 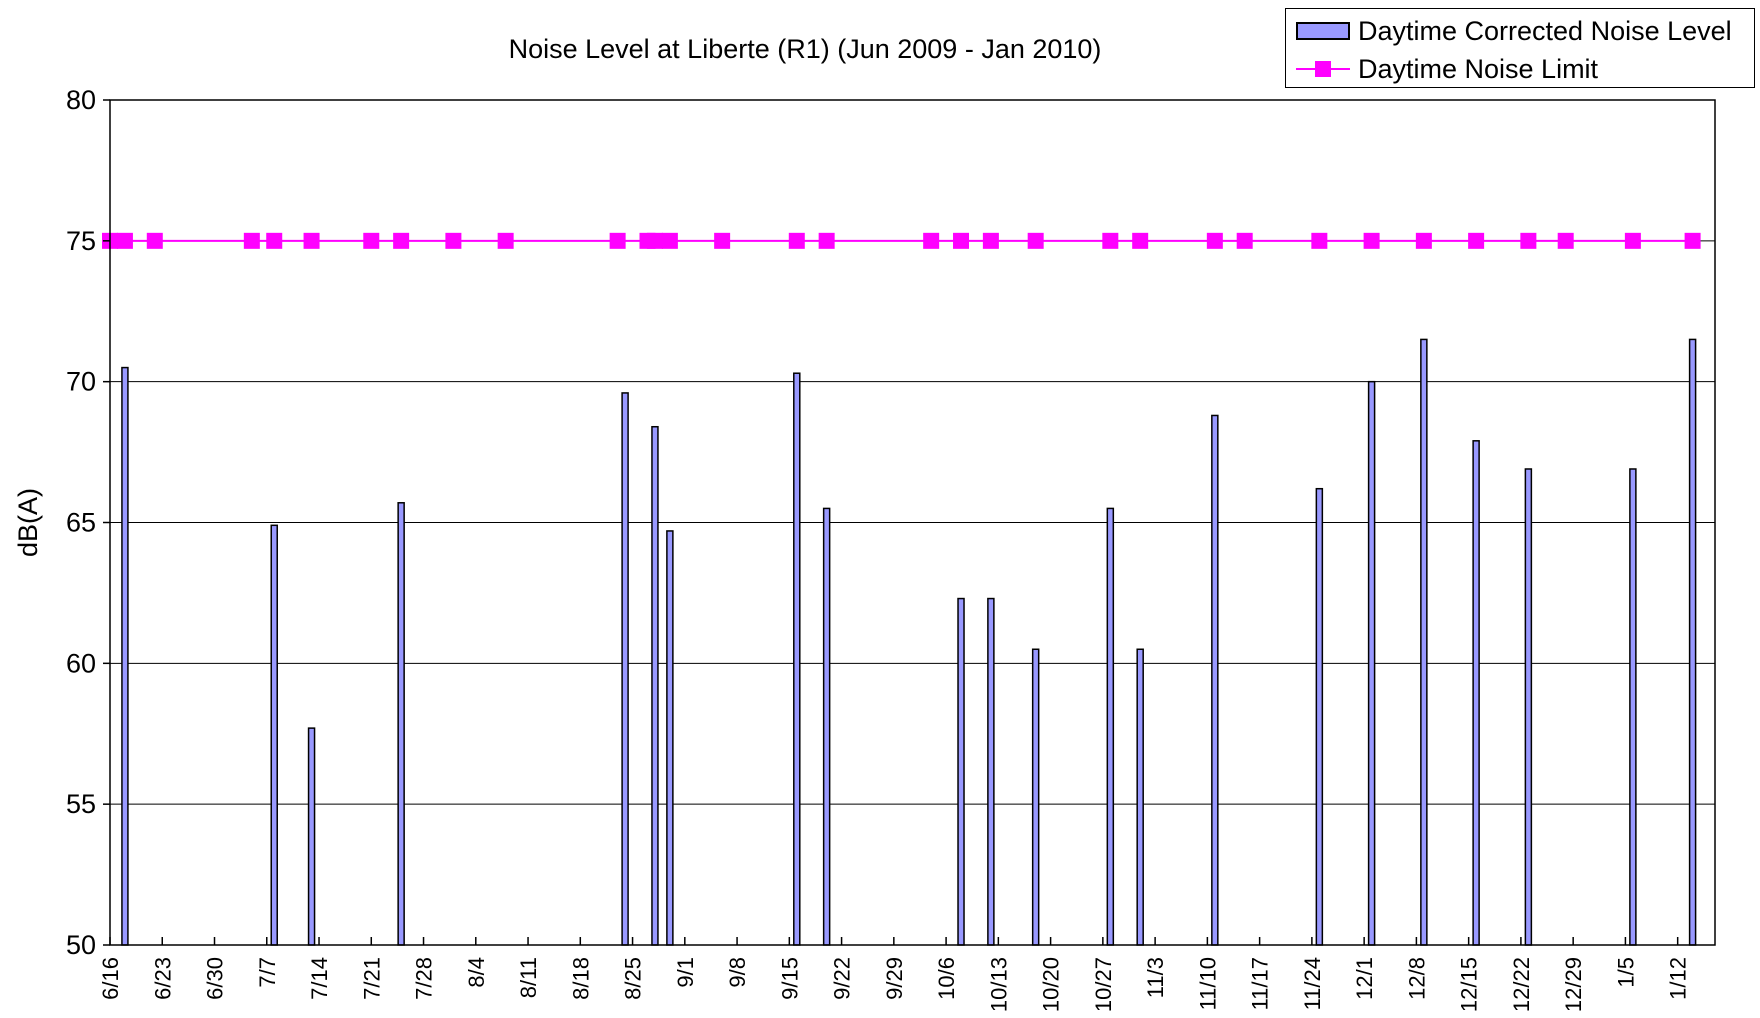 What do you see at coordinates (267, 972) in the screenshot?
I see `x-tick-label: 7/7` at bounding box center [267, 972].